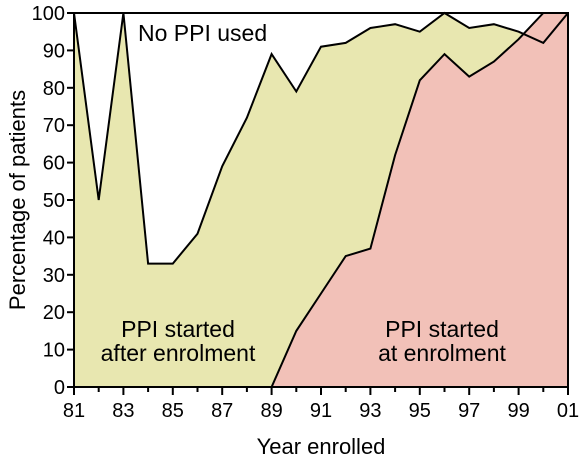 The width and height of the screenshot is (580, 462). I want to click on y-tick-label-30: 30, so click(54, 276).